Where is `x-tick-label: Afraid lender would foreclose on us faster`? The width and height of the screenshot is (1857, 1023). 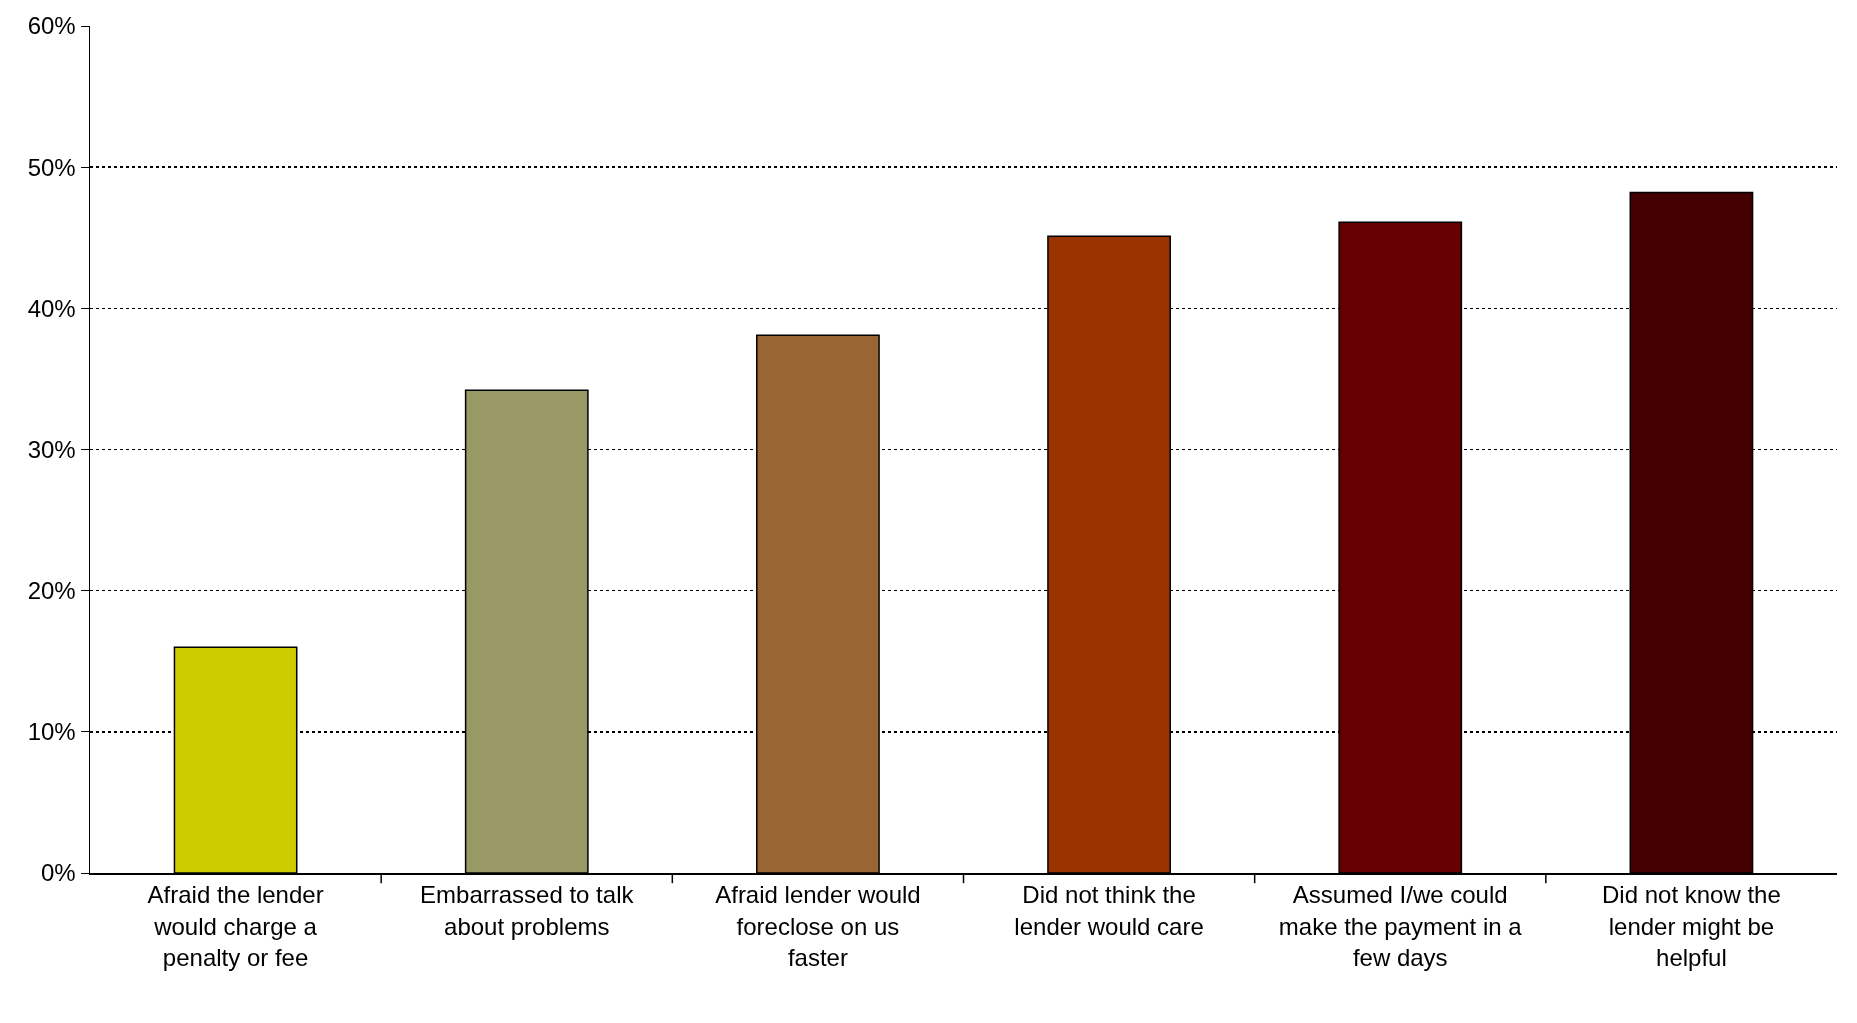 x-tick-label: Afraid lender would foreclose on us faster is located at coordinates (818, 926).